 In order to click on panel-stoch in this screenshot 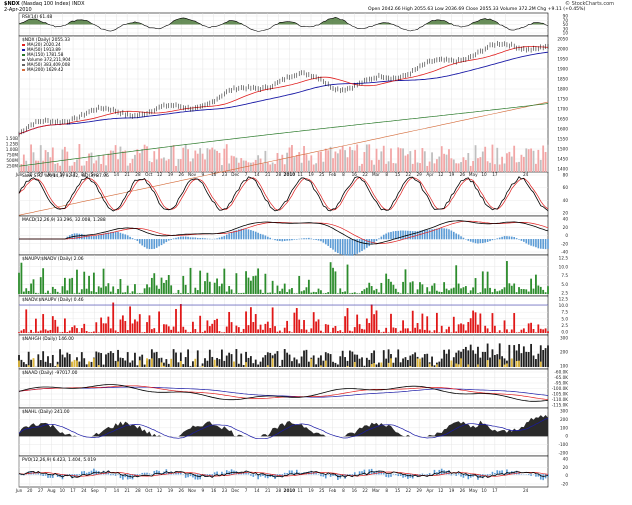, I will do `click(283, 194)`.